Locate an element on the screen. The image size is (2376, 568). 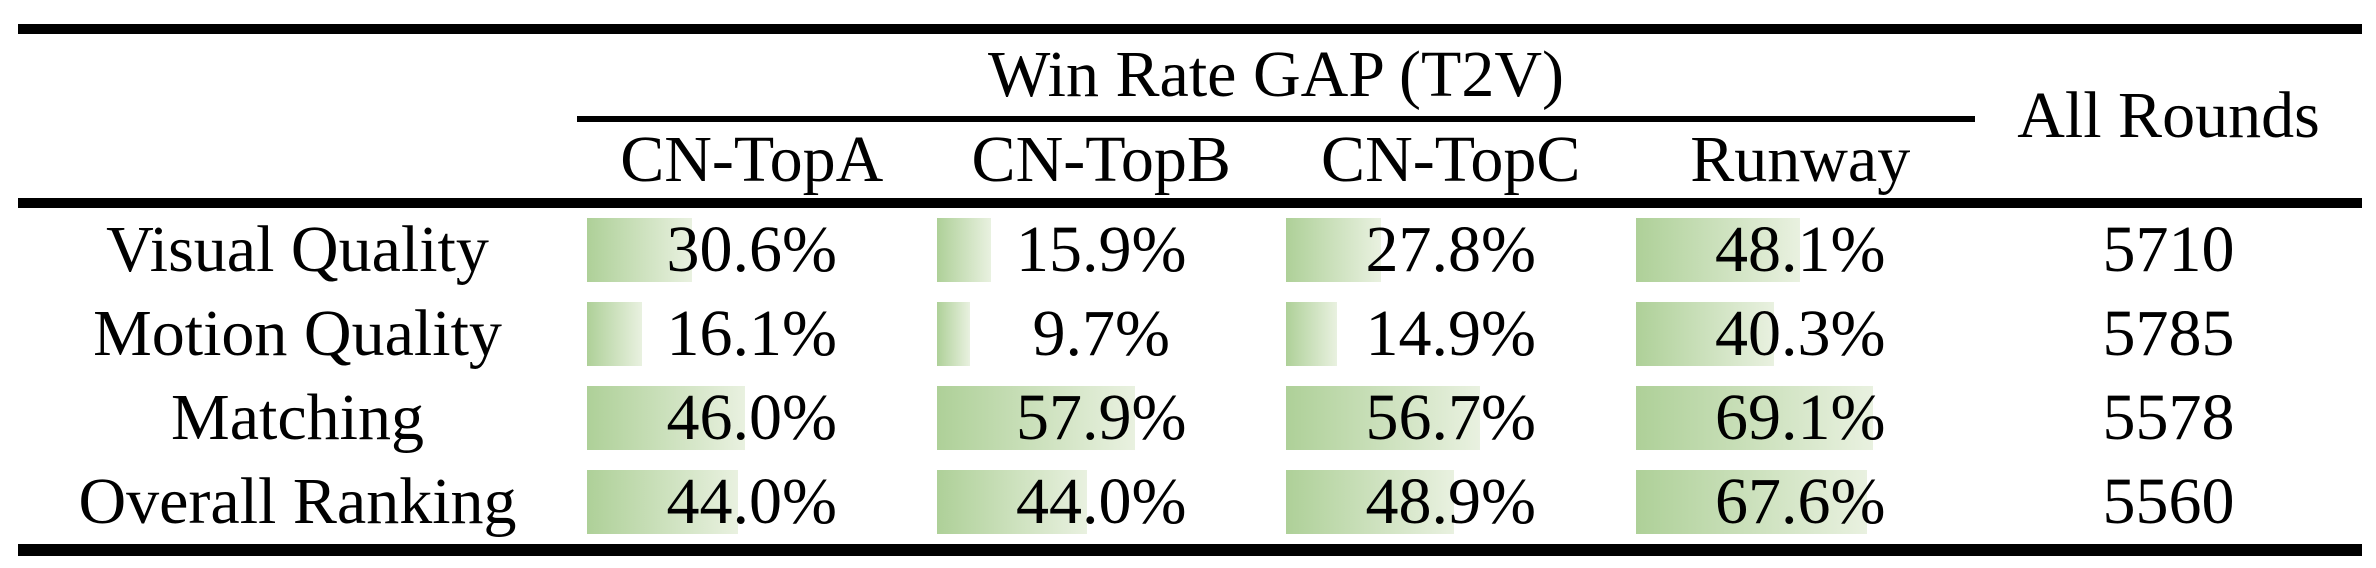
winrate-cell: 14.9% is located at coordinates (1451, 334).